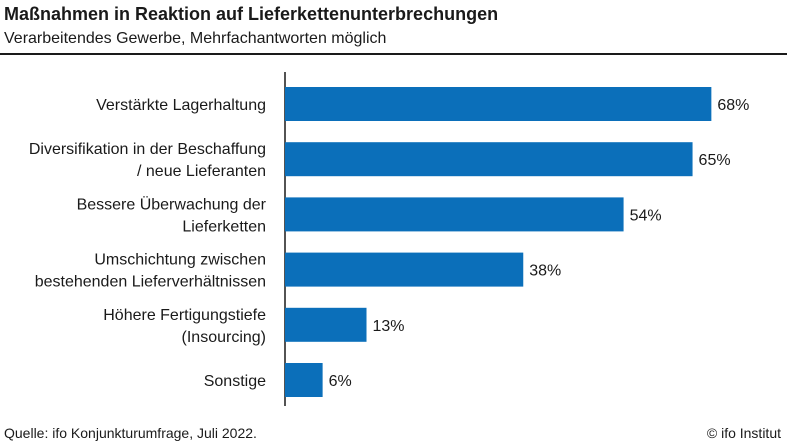 This screenshot has width=787, height=443. I want to click on category-label-line: bestehenden Lieferverhältnissen, so click(150, 282).